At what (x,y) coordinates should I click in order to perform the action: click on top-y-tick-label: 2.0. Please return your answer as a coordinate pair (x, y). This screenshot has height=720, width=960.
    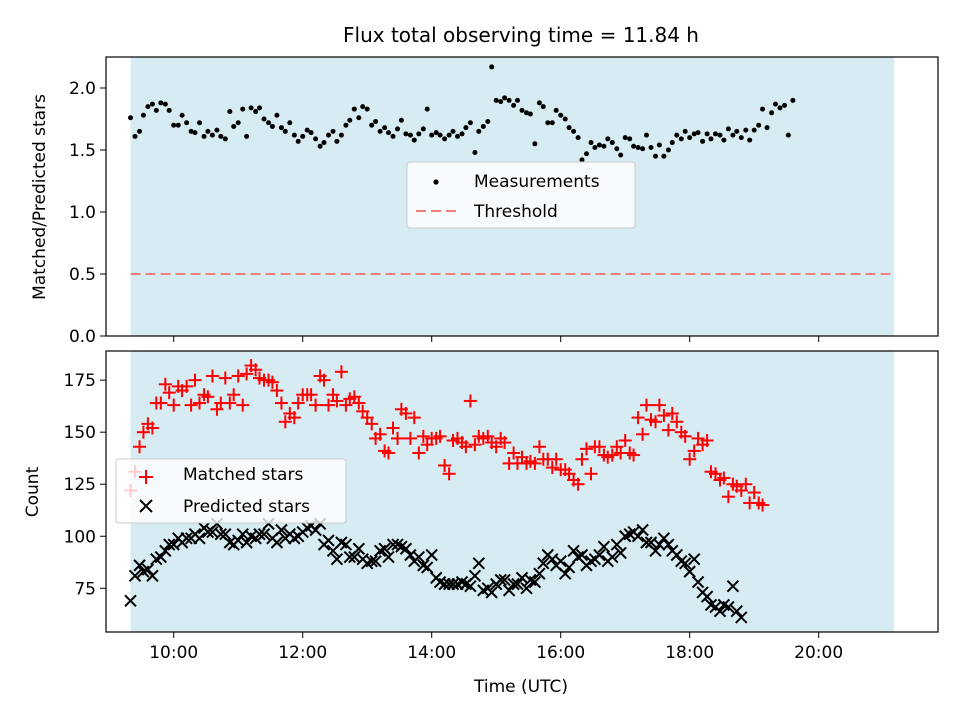
    Looking at the image, I should click on (82, 89).